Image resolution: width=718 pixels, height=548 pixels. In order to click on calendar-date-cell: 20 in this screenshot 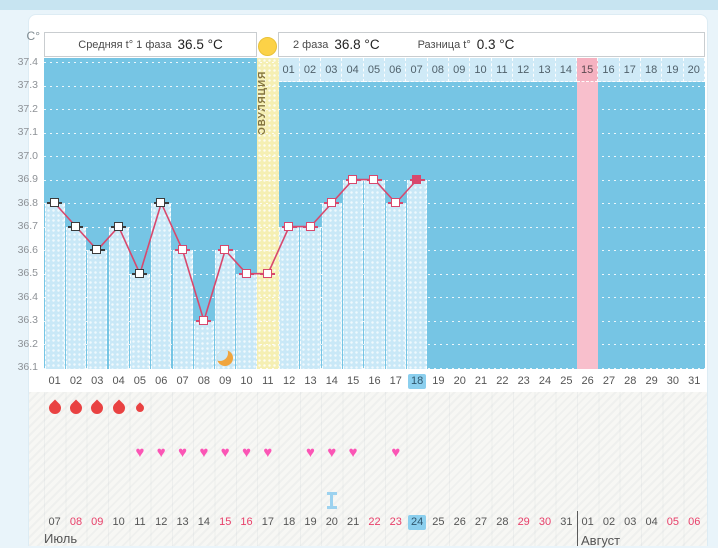, I will do `click(331, 522)`.